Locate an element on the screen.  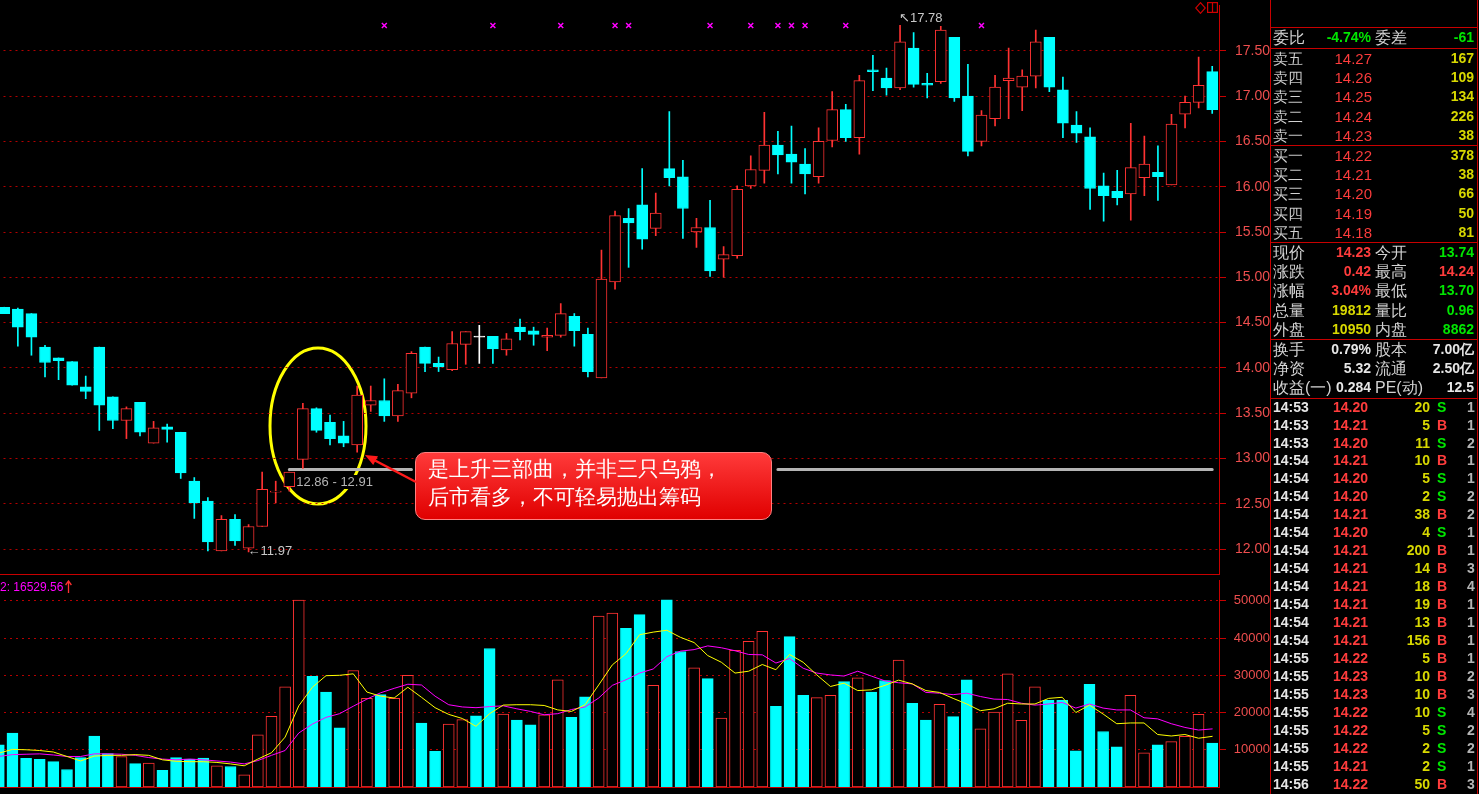
text: 14:54 14.21 38 B 2 is located at coordinates (1374, 514).